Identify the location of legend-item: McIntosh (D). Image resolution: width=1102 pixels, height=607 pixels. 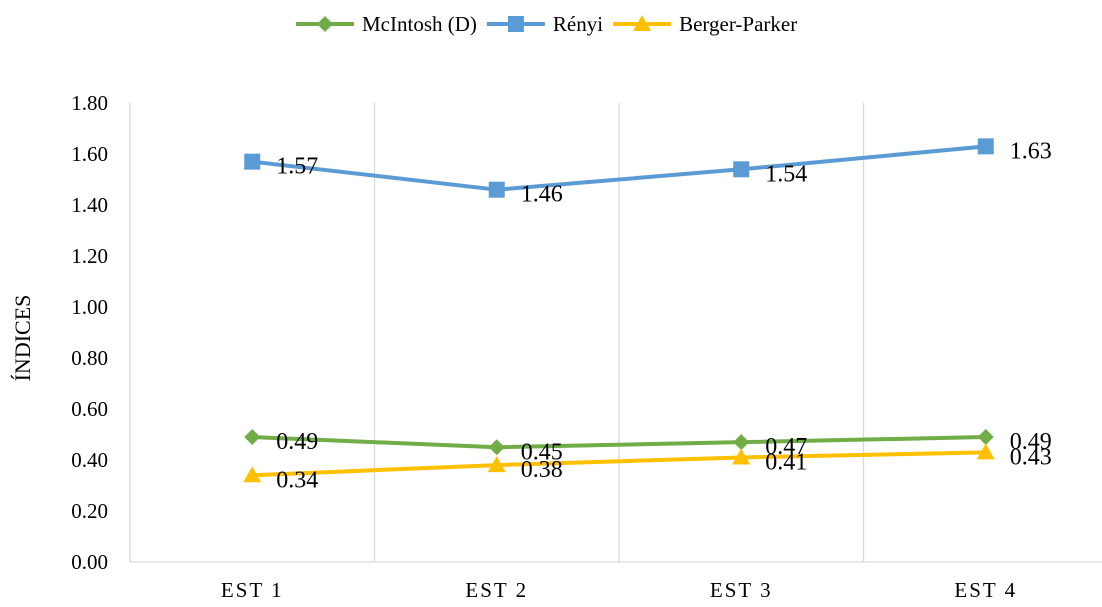
(386, 24).